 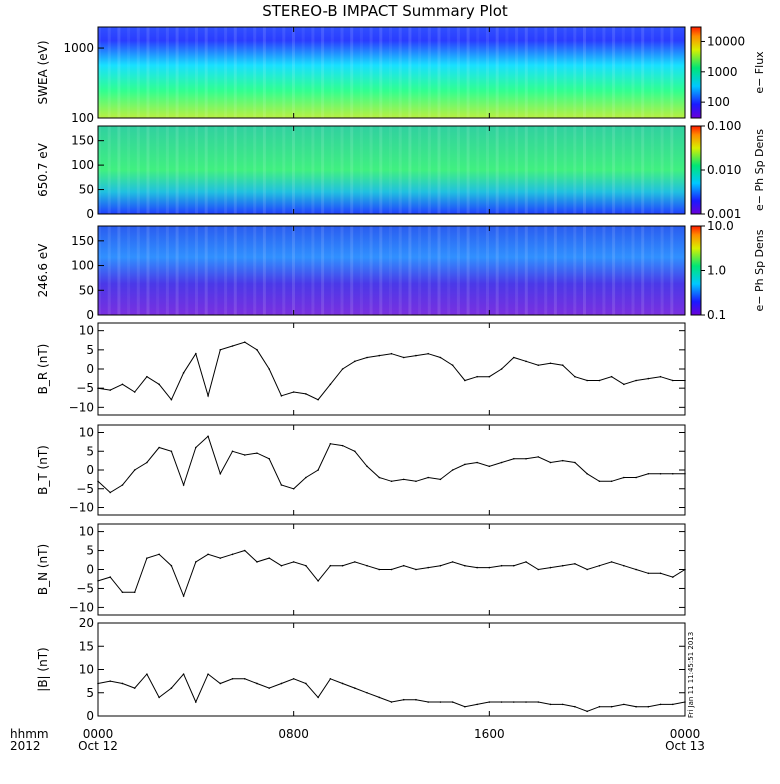 I want to click on spectrogram-panel-1: 1000 100 SWEA (eV) 10000 1000 100 e− Flux, so click(x=401, y=75).